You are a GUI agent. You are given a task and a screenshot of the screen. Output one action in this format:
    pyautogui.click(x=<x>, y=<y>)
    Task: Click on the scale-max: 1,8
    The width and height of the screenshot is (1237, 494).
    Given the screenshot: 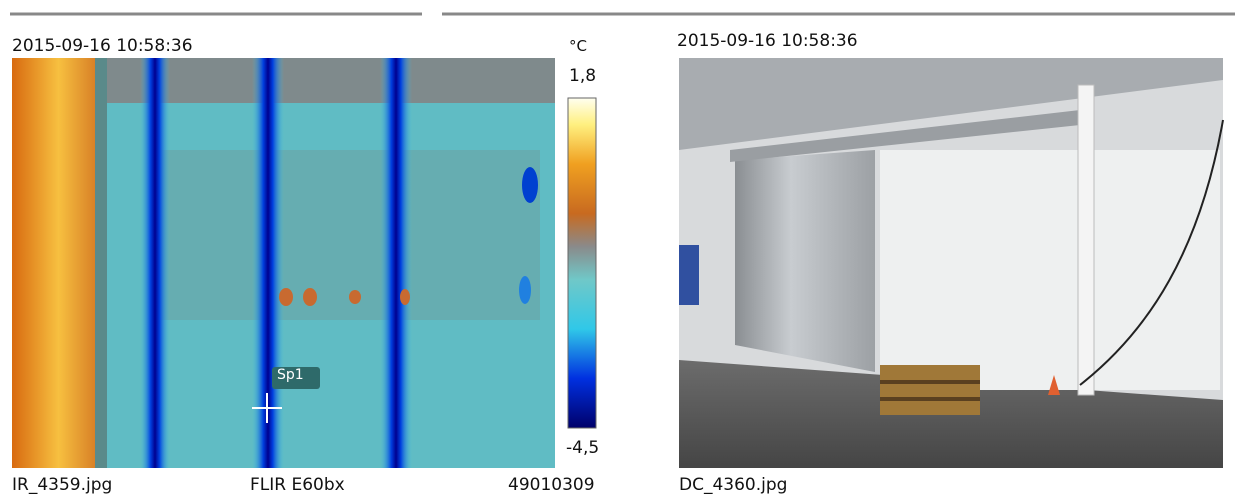 What is the action you would take?
    pyautogui.click(x=582, y=76)
    